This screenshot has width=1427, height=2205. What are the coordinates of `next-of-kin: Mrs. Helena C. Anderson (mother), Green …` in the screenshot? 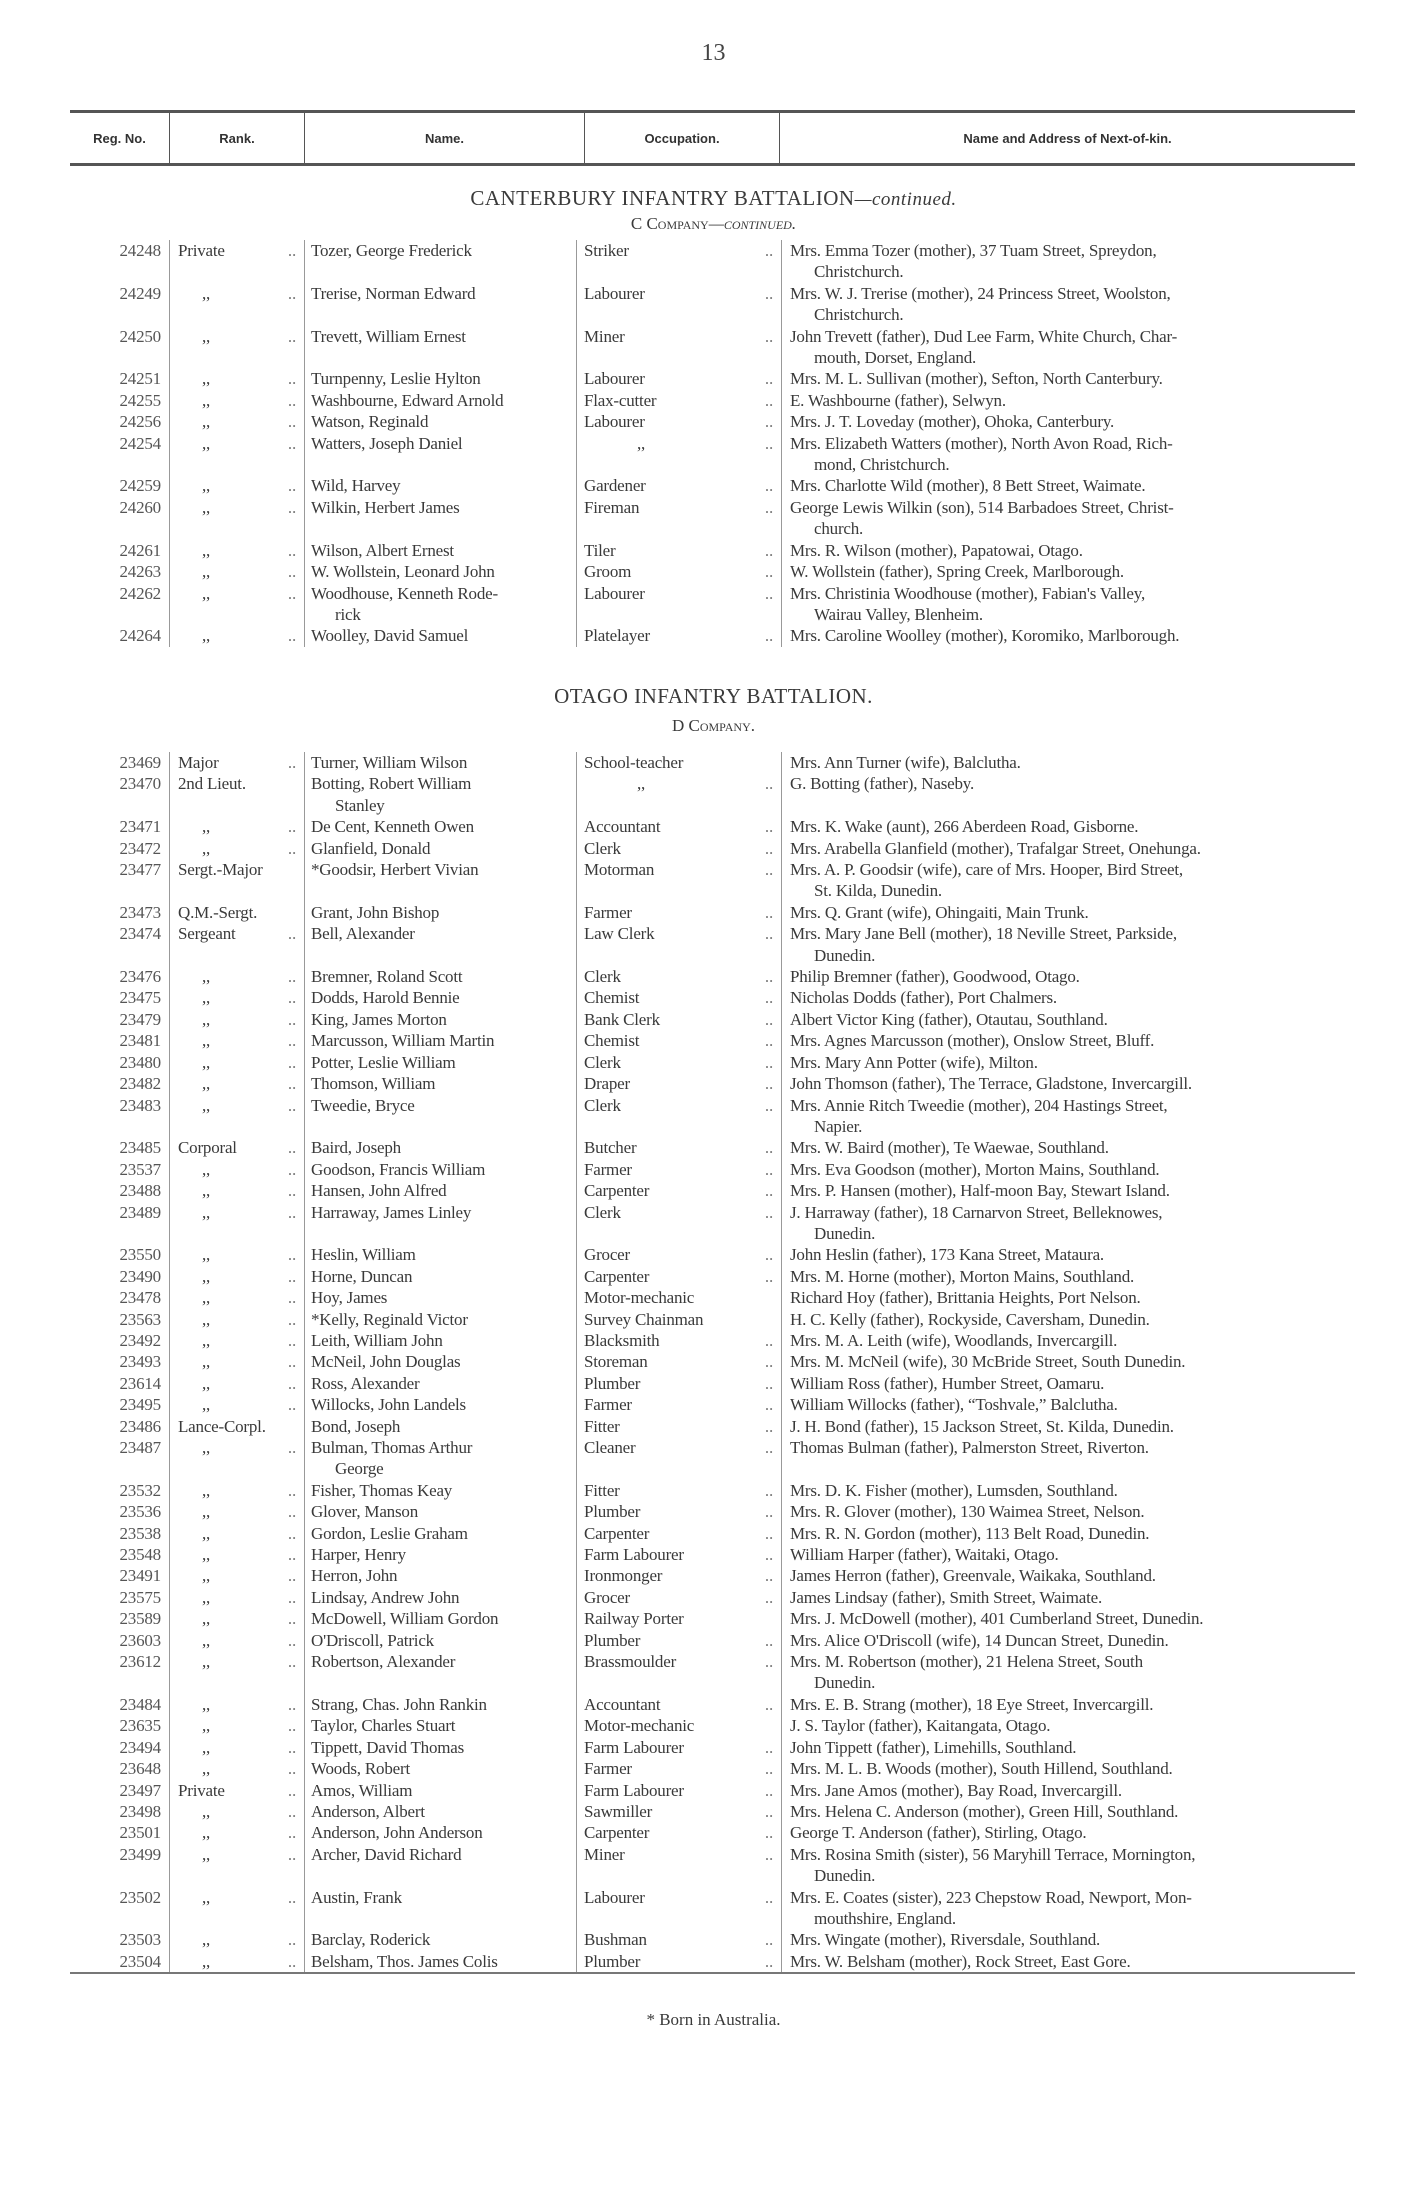 It's located at (984, 1811).